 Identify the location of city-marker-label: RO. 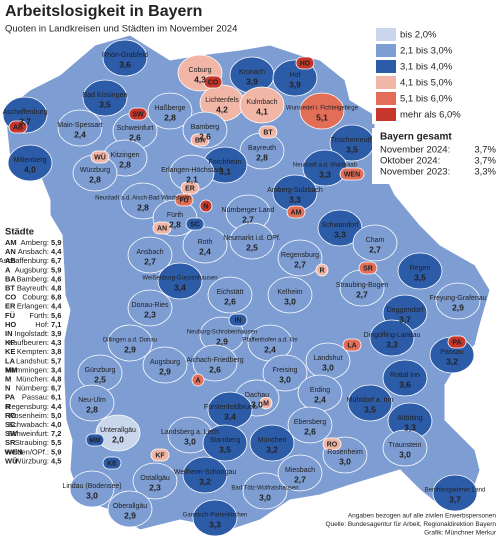
(332, 444).